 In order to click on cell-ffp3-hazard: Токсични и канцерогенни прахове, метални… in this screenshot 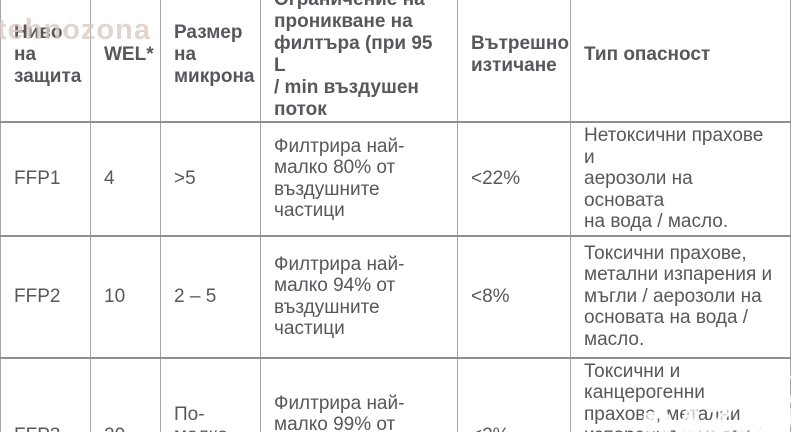, I will do `click(680, 394)`.